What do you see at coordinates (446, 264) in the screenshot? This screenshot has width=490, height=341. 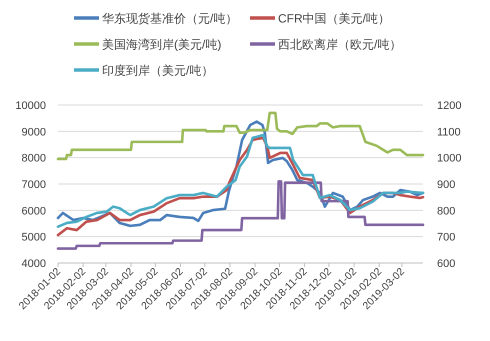 I see `y2-tick-label: 600` at bounding box center [446, 264].